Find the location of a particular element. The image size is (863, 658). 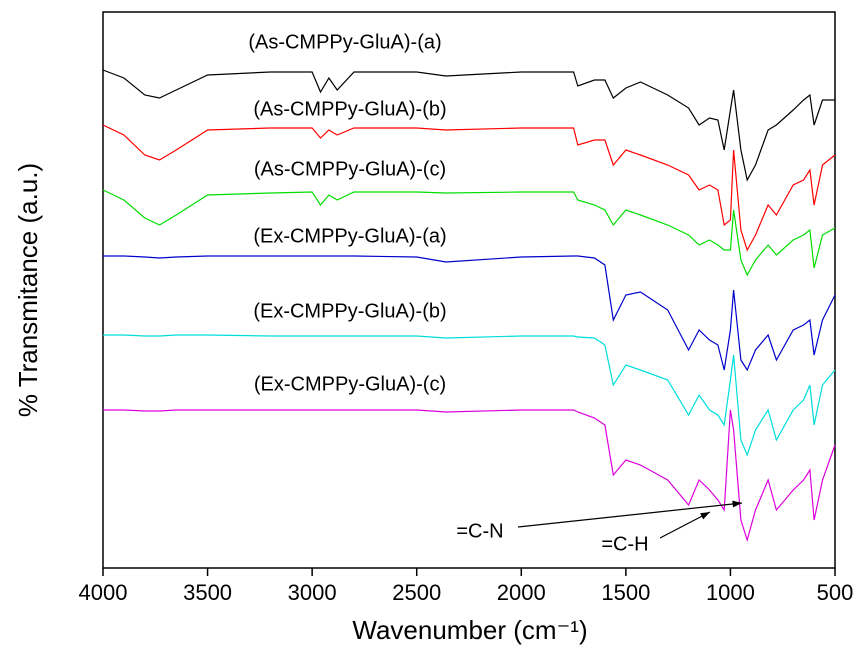

x-tick-label: 2000 is located at coordinates (521, 592).